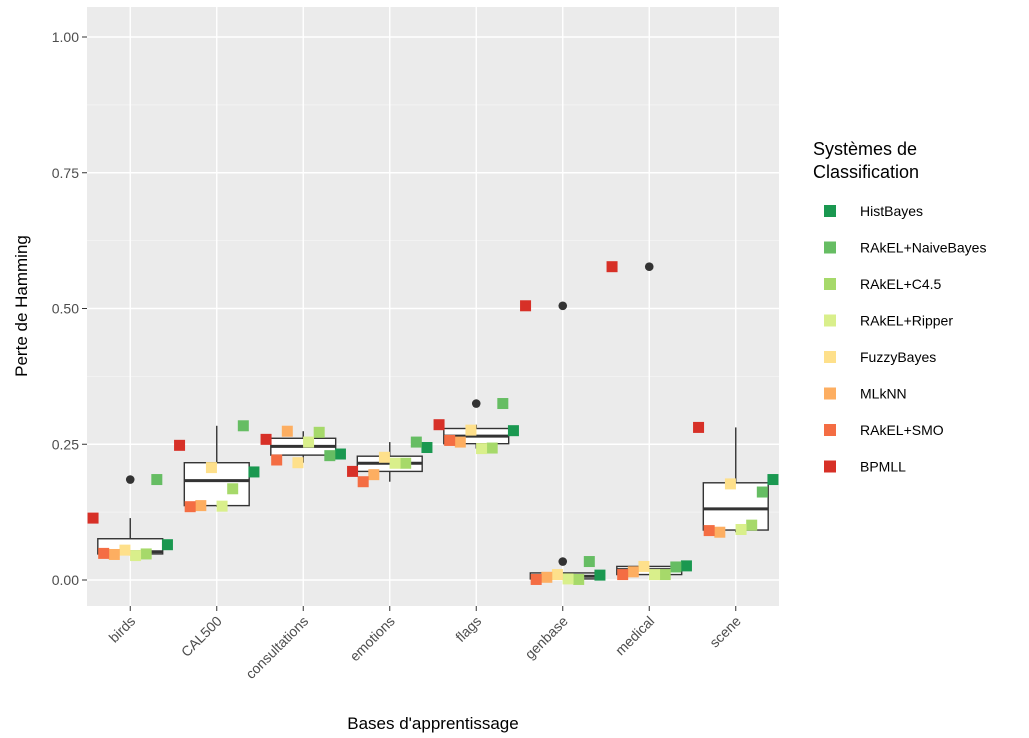 This screenshot has width=1029, height=738. Describe the element at coordinates (406, 463) in the screenshot. I see `point-rakel-c4-5-emotions` at that location.